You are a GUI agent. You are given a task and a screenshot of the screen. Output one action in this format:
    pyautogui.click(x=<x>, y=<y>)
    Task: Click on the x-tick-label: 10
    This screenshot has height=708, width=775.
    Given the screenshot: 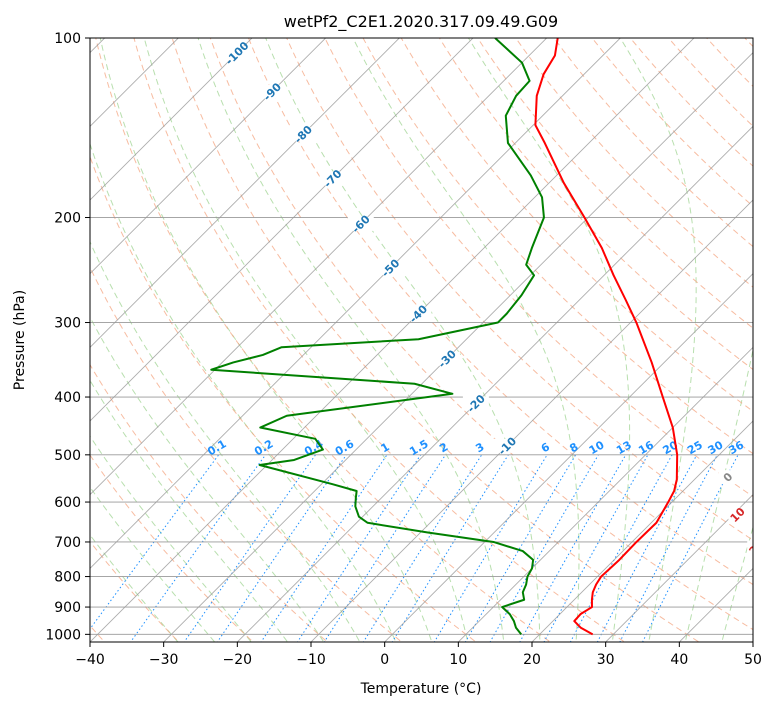 What is the action you would take?
    pyautogui.click(x=458, y=660)
    